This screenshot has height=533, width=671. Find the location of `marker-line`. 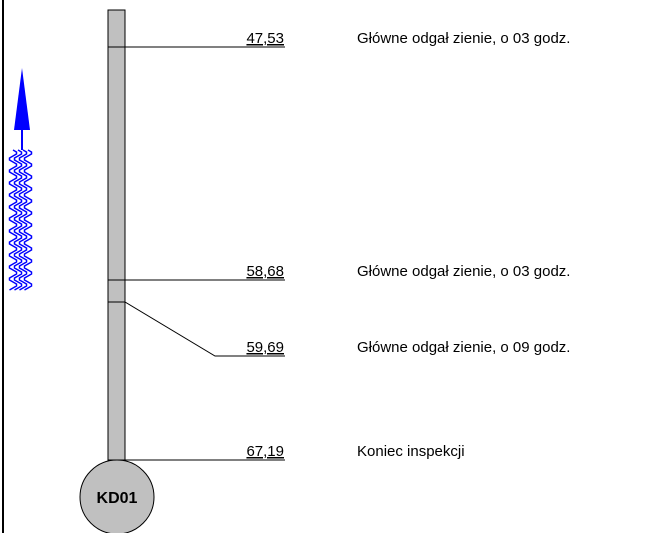

marker-line is located at coordinates (196, 329).